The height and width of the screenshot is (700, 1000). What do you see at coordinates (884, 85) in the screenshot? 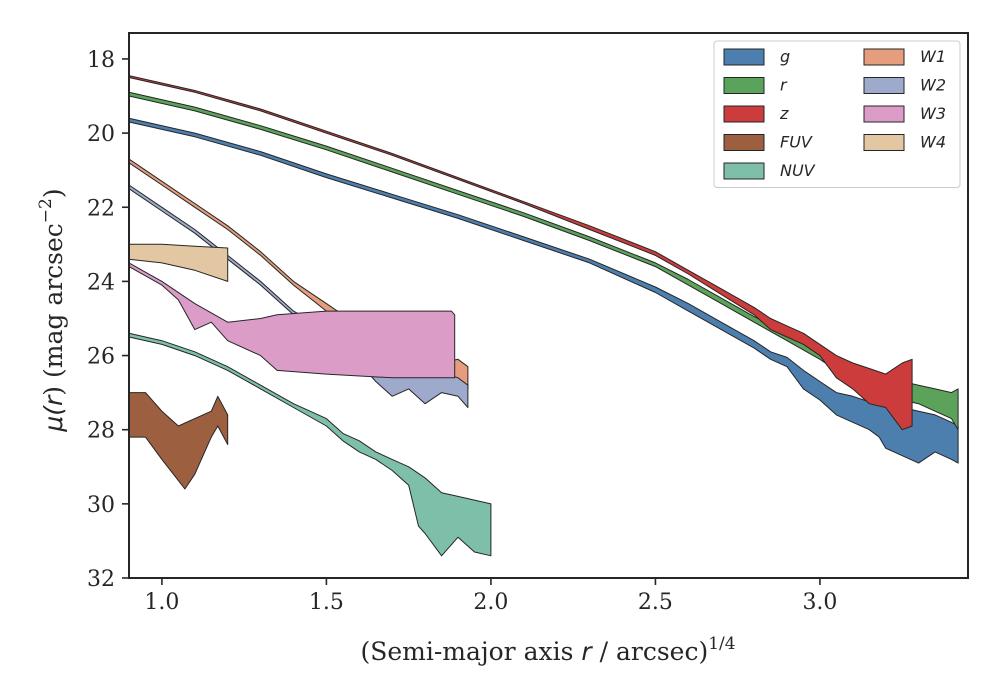
I see `legend-swatch-w2` at bounding box center [884, 85].